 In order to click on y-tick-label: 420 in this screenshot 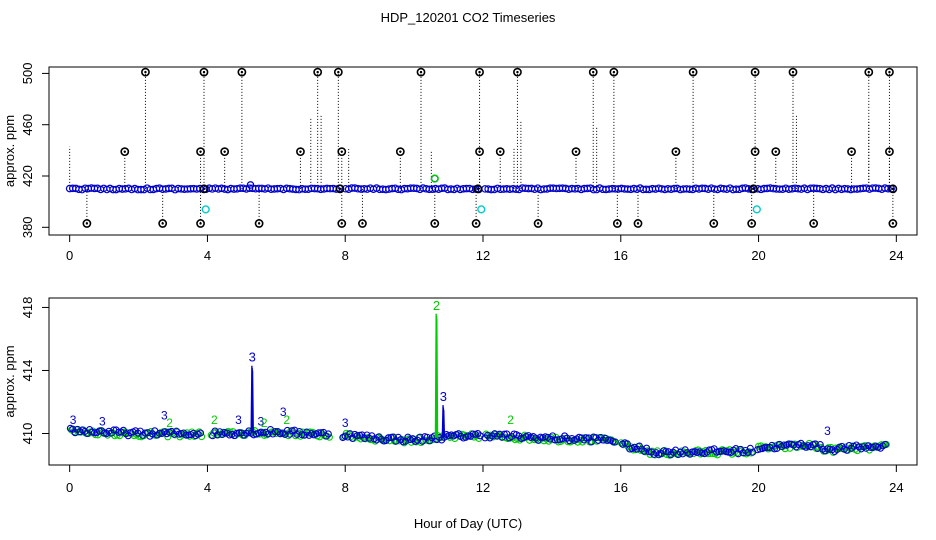, I will do `click(27, 176)`.